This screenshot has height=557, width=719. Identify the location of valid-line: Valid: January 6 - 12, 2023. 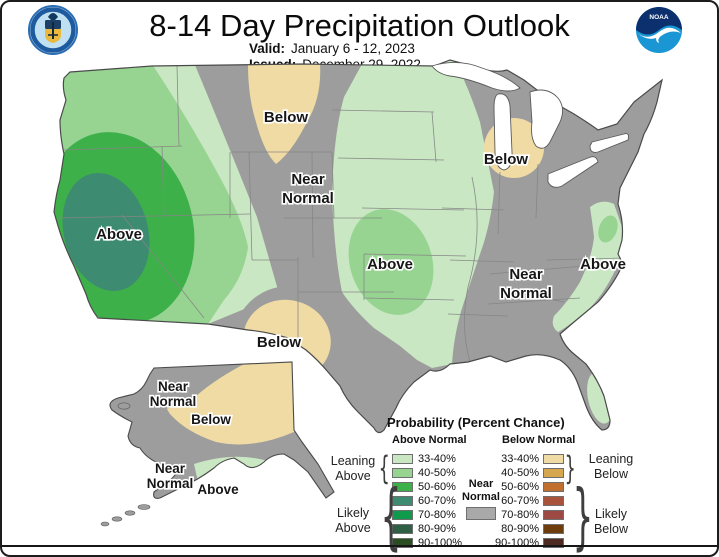
(335, 49).